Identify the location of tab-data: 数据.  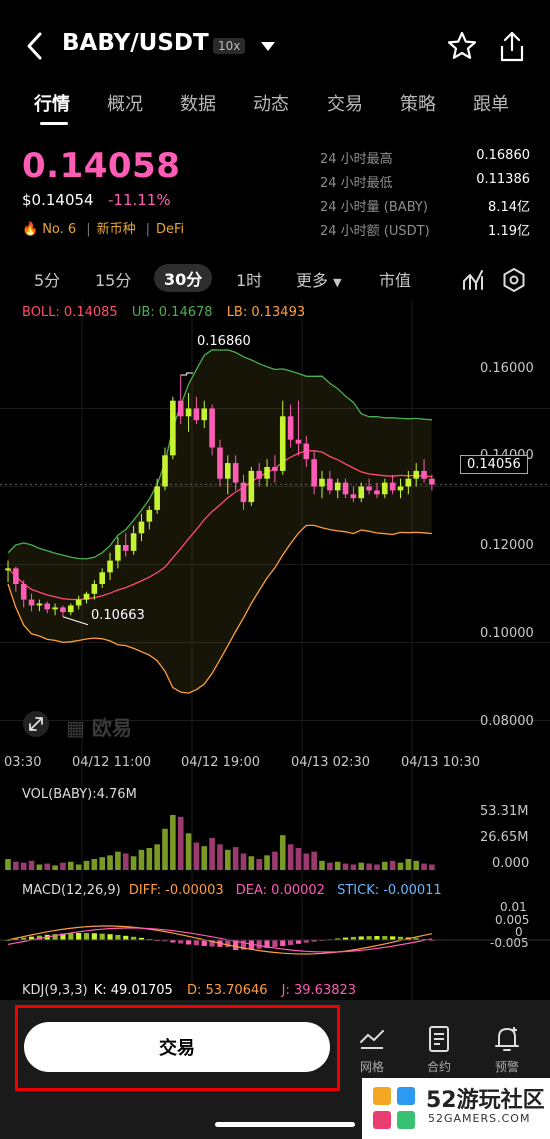
(198, 104).